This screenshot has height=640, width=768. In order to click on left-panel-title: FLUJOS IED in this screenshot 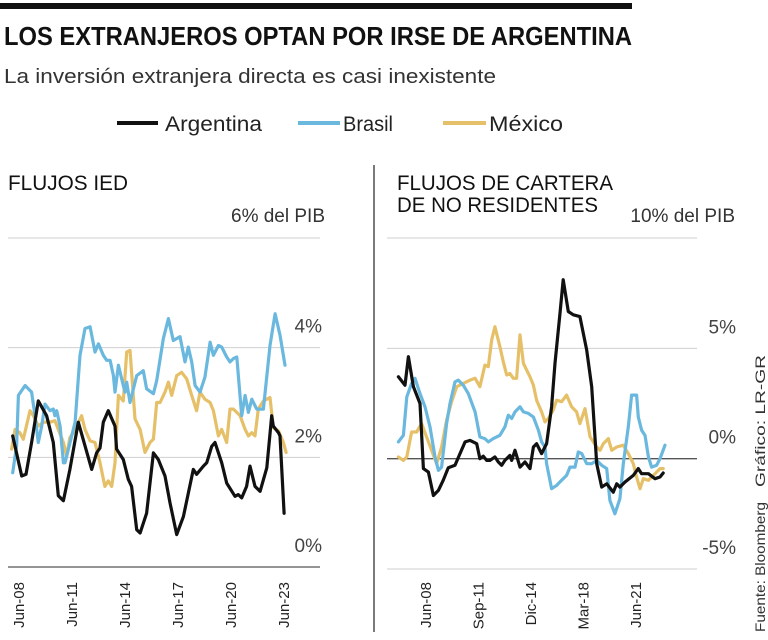, I will do `click(68, 183)`.